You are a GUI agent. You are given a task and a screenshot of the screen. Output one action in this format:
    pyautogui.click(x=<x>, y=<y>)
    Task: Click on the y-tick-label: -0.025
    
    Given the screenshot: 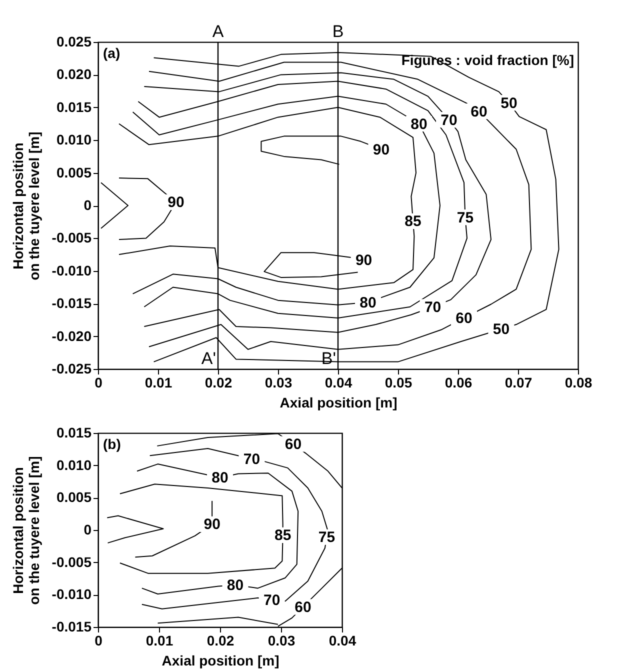 What is the action you would take?
    pyautogui.click(x=72, y=368)
    